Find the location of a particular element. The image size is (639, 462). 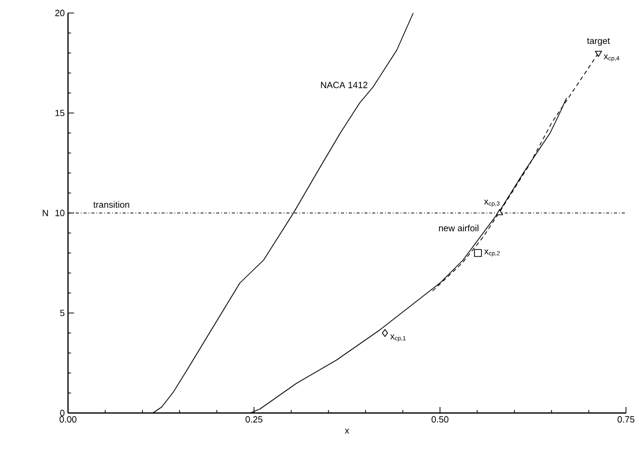

x-tick-label: 0.00 is located at coordinates (68, 419).